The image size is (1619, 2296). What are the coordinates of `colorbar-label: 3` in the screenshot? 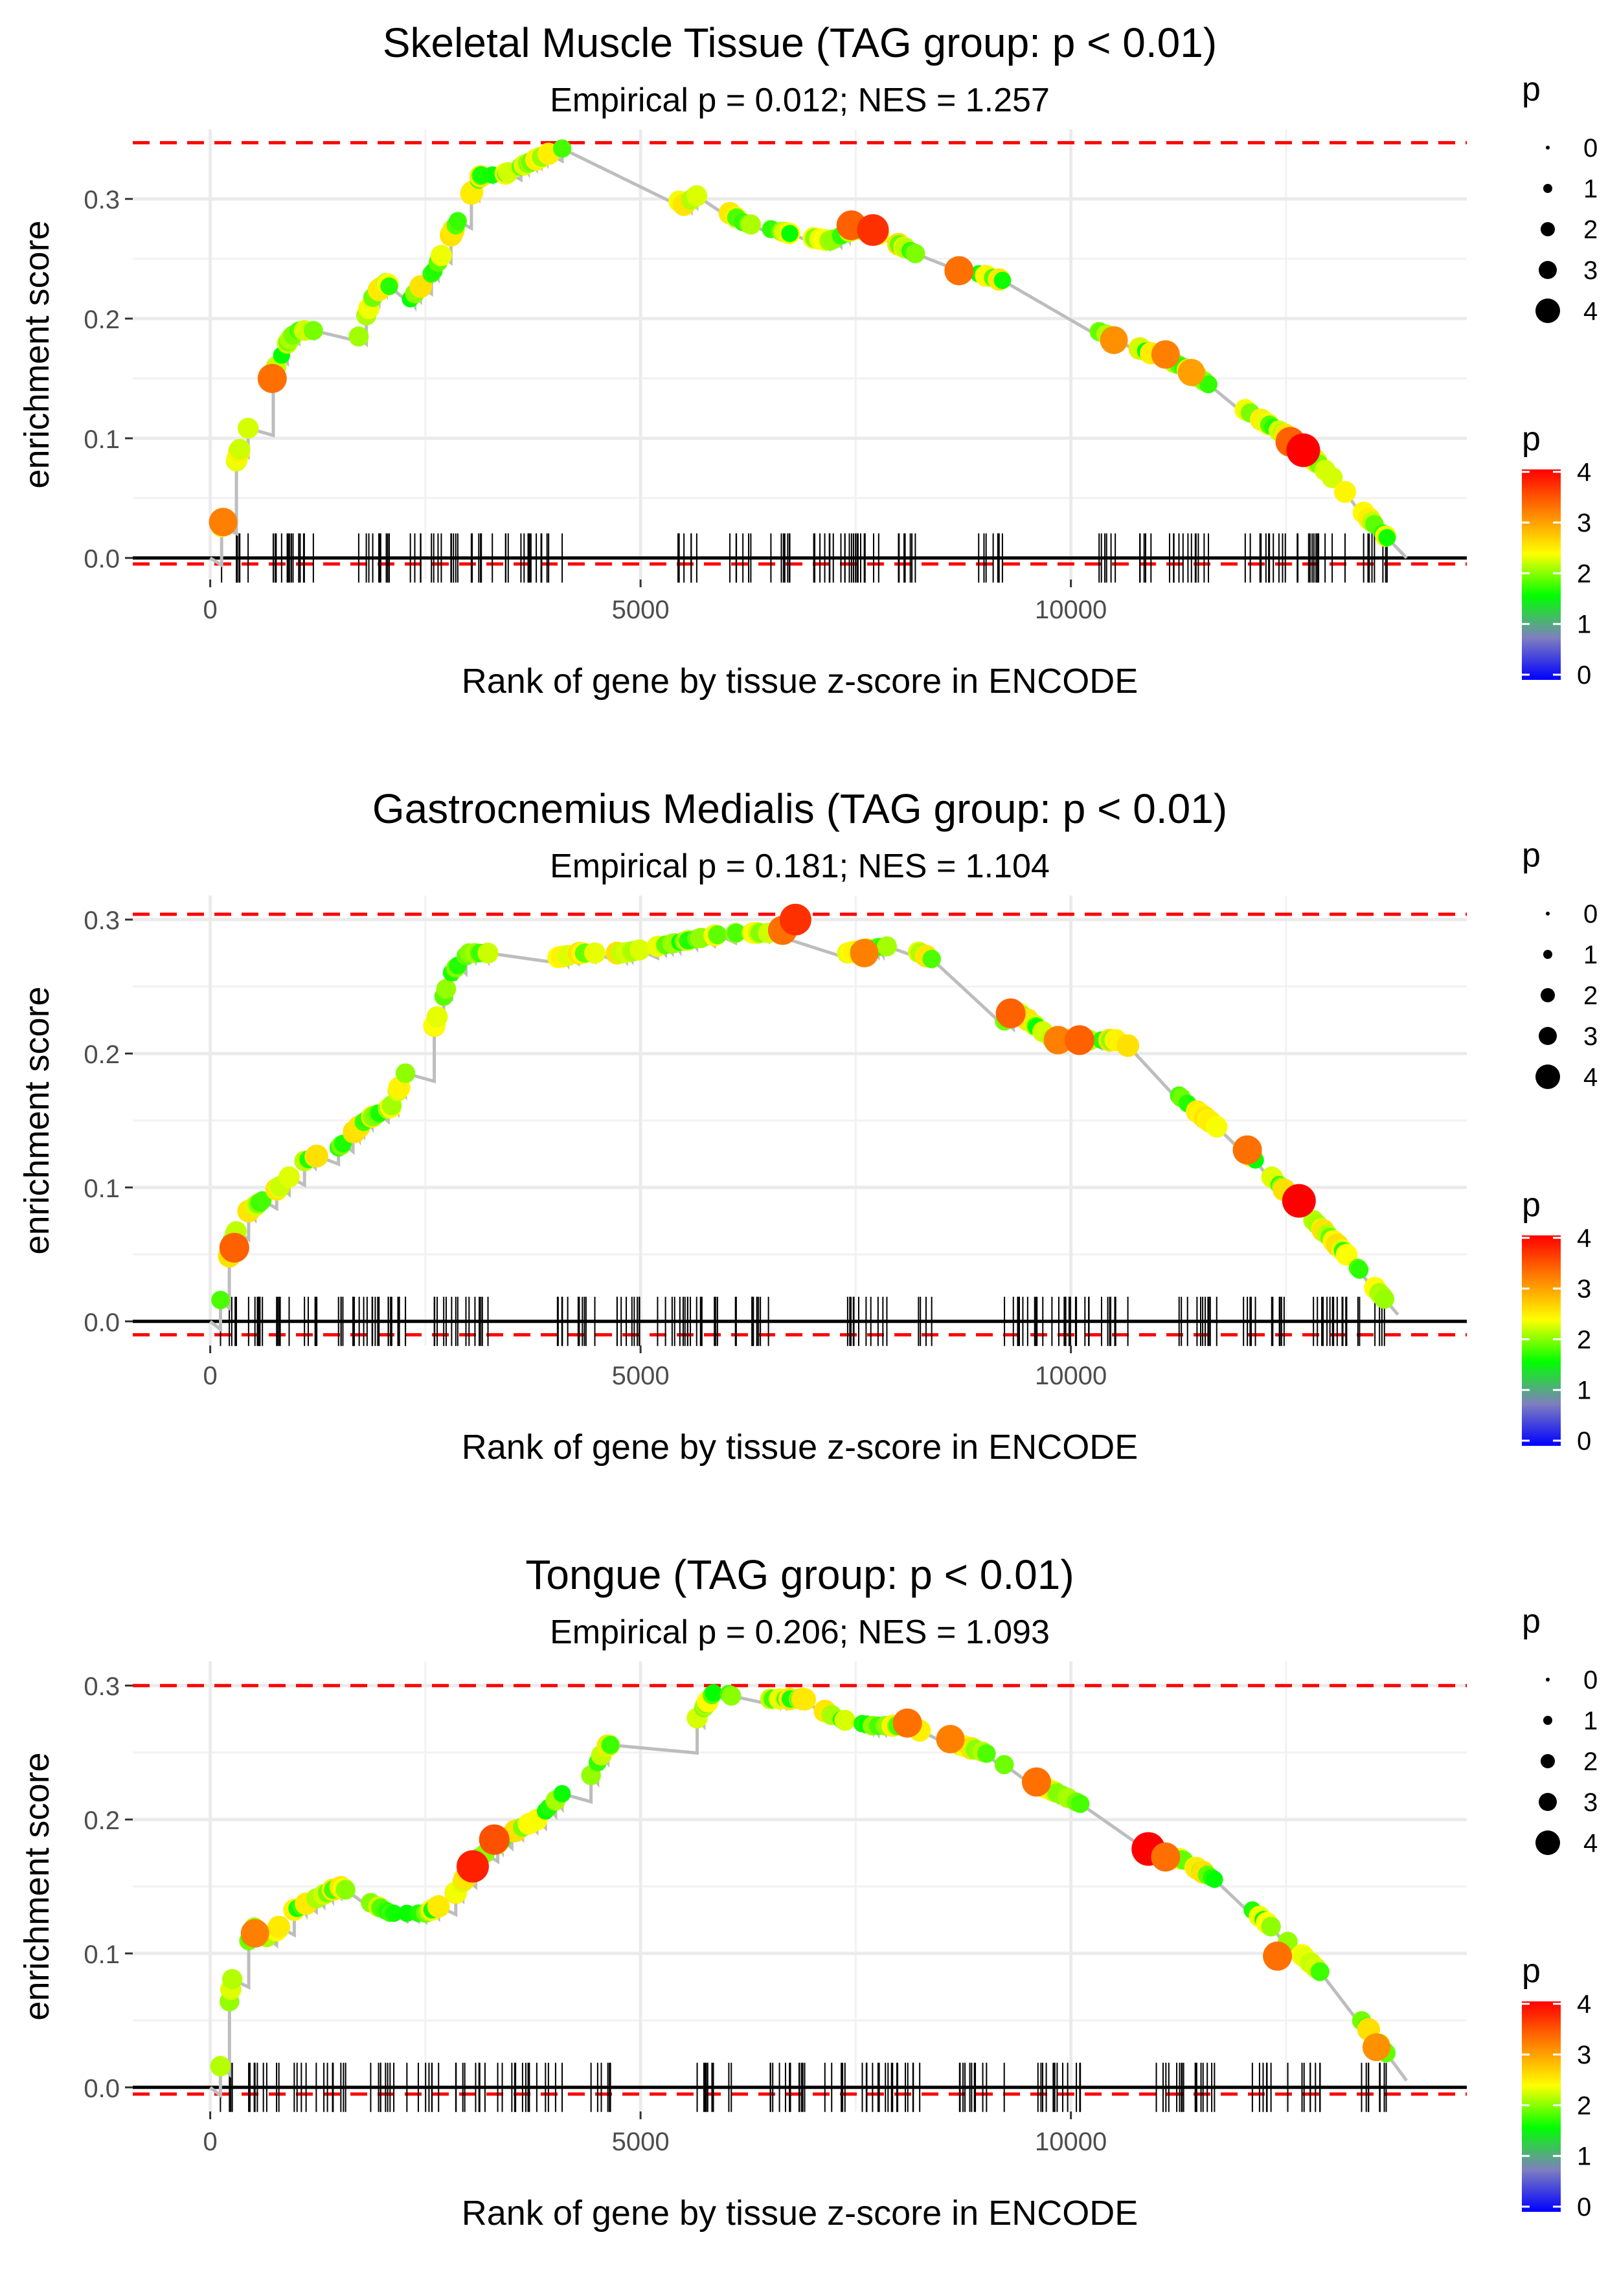 It's located at (1584, 2055).